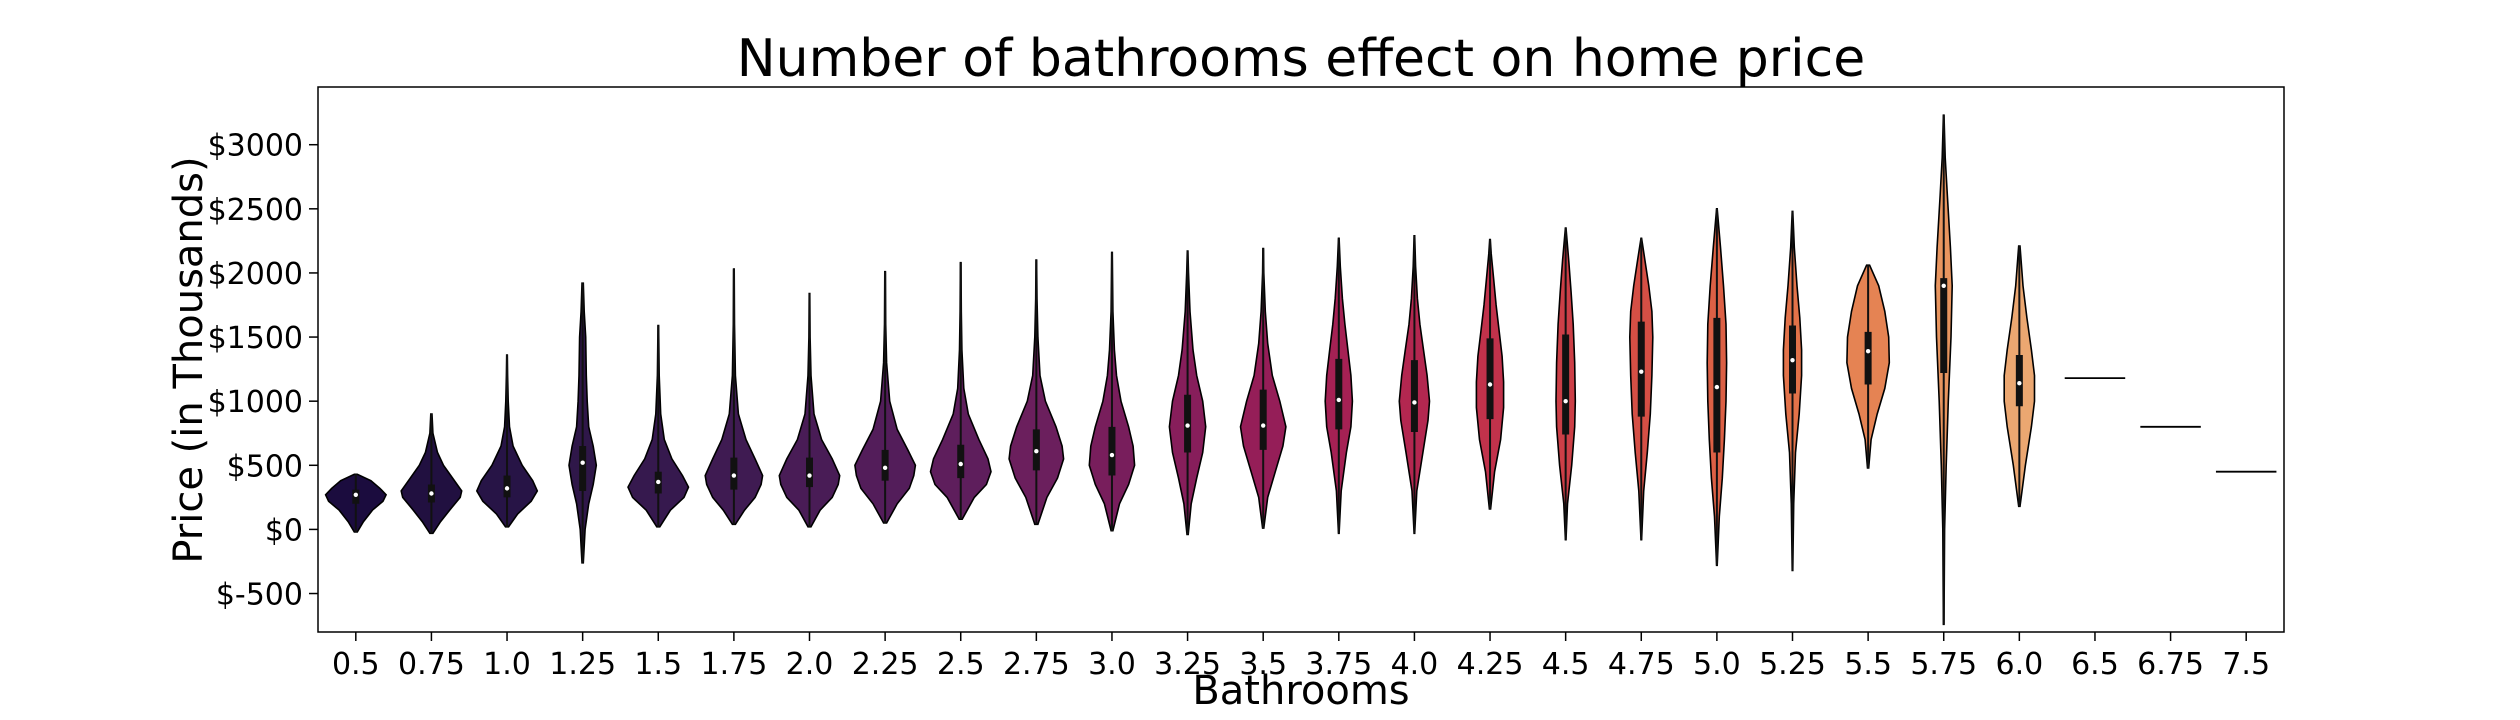 This screenshot has width=2520, height=720. I want to click on violin-3.0, so click(1112, 391).